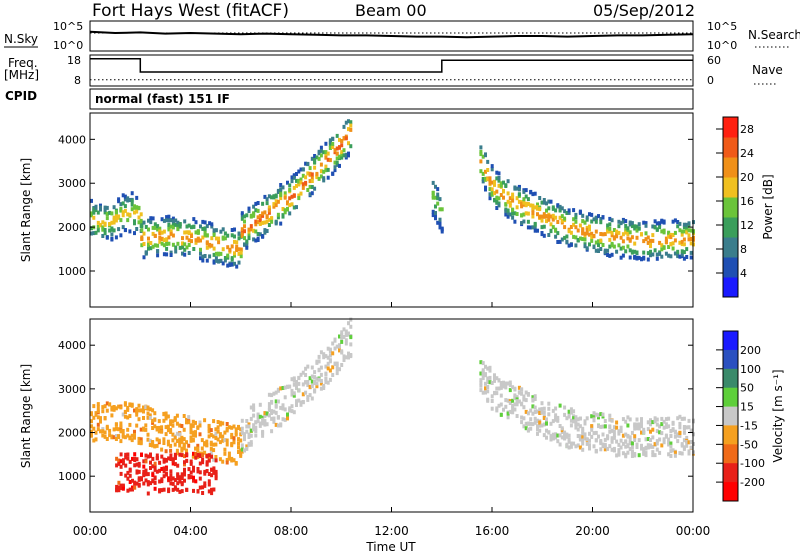 The height and width of the screenshot is (554, 800). Describe the element at coordinates (72, 389) in the screenshot. I see `vel-ytick-label: 3000` at that location.